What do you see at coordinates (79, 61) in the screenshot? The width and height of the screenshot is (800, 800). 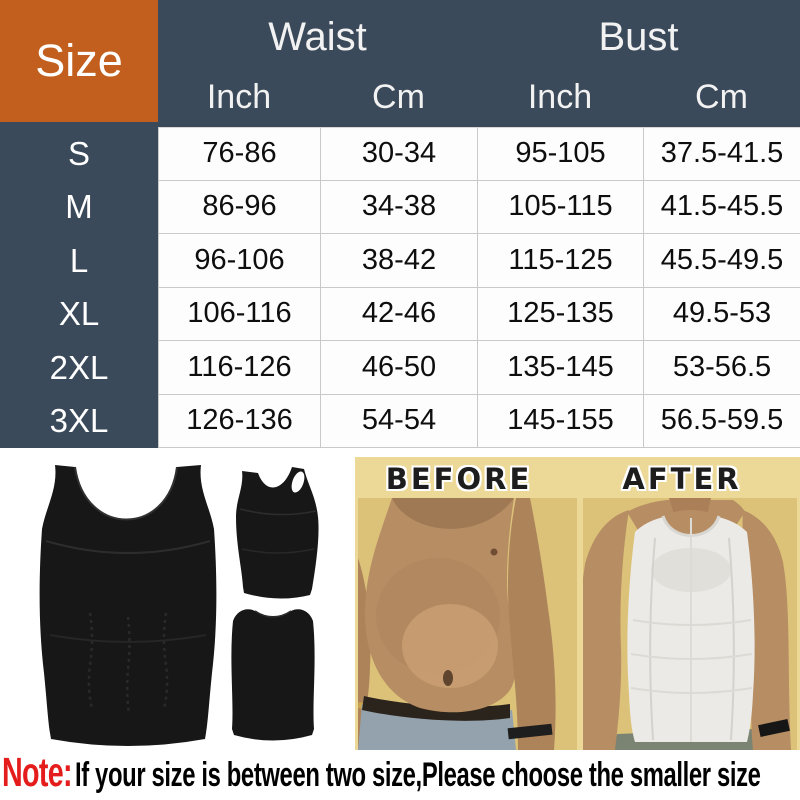 I see `size-corner-cell: Size` at bounding box center [79, 61].